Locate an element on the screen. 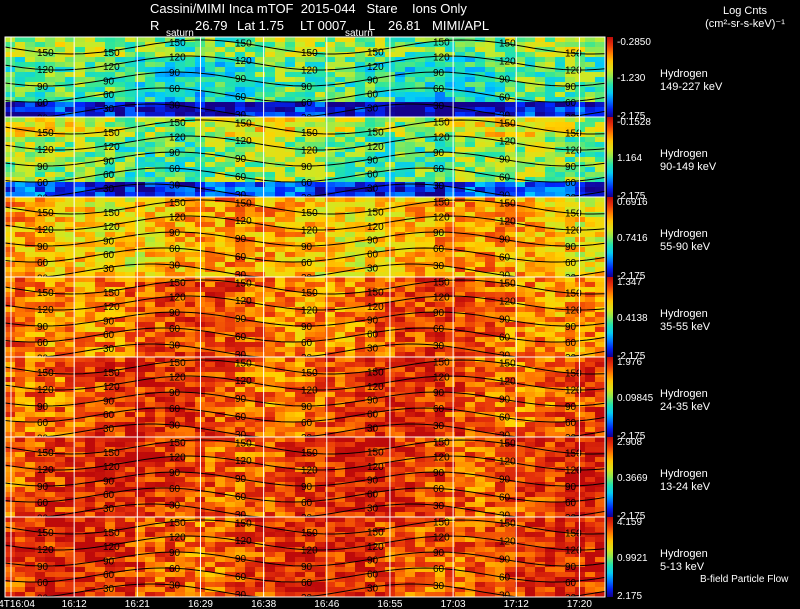 The height and width of the screenshot is (609, 800). contour-label: 90 is located at coordinates (505, 160).